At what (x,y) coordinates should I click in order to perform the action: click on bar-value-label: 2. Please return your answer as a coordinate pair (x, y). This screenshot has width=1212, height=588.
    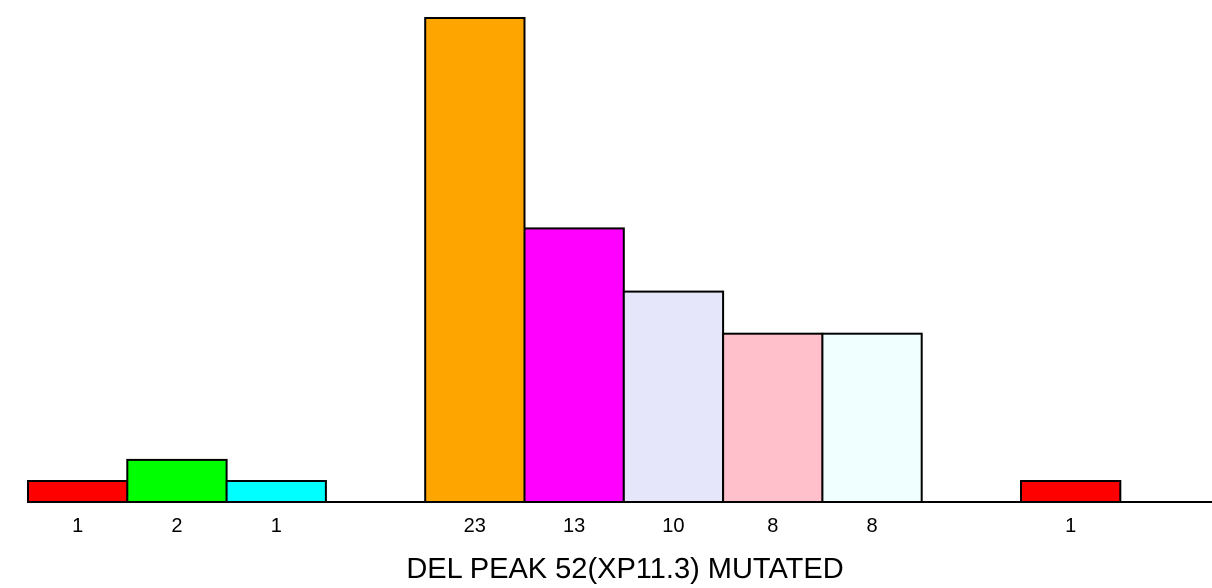
    Looking at the image, I should click on (176, 526).